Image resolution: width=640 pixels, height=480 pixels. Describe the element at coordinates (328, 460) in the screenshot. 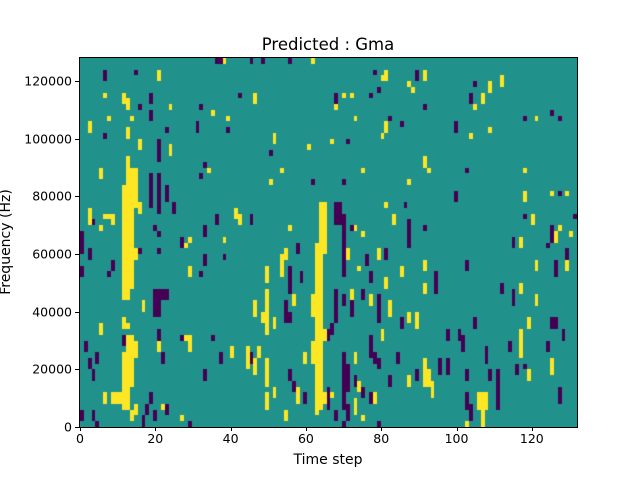

I see `x-axis-label: Time step` at that location.